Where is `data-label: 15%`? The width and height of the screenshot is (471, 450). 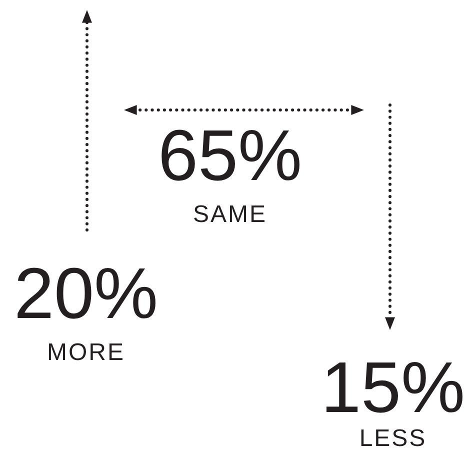
data-label: 15% is located at coordinates (393, 388).